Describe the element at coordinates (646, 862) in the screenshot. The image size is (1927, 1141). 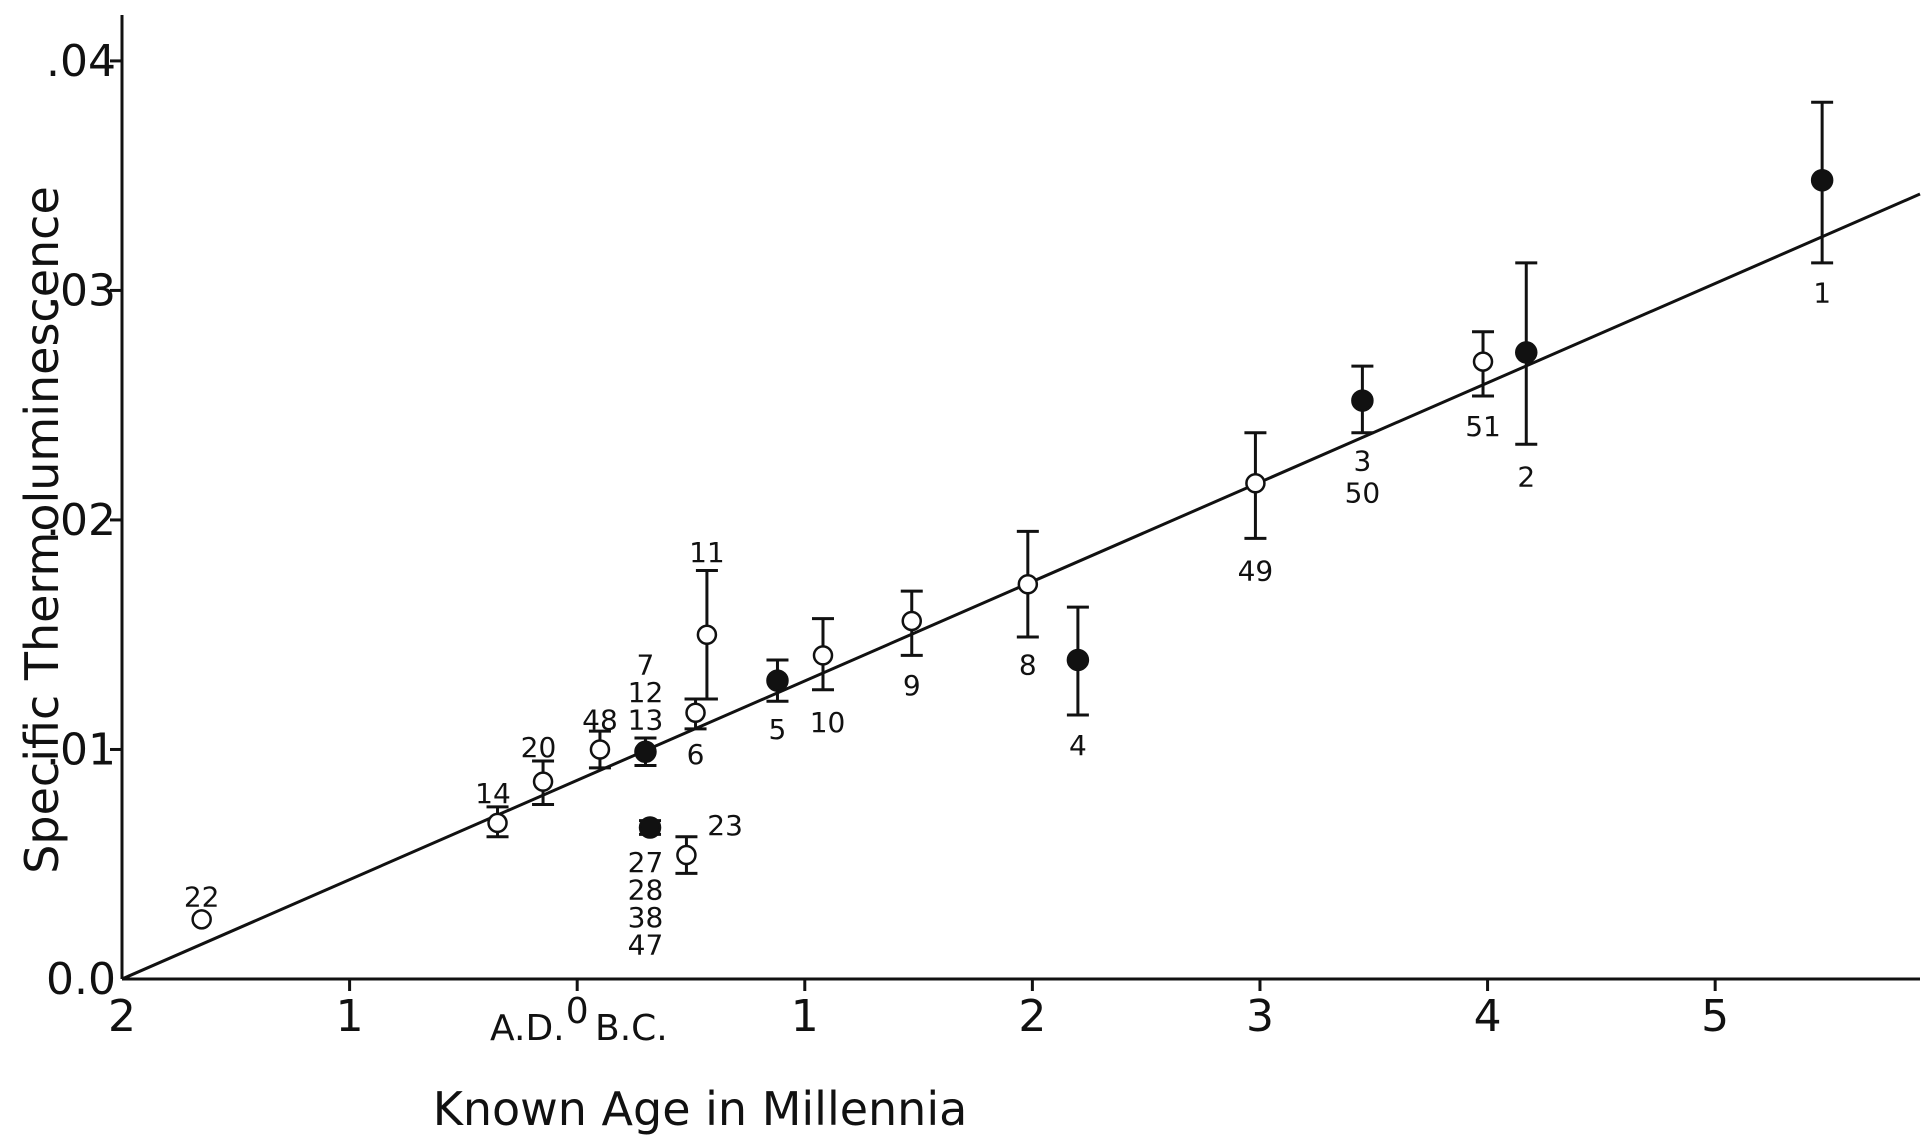
I see `point-label: 27` at that location.